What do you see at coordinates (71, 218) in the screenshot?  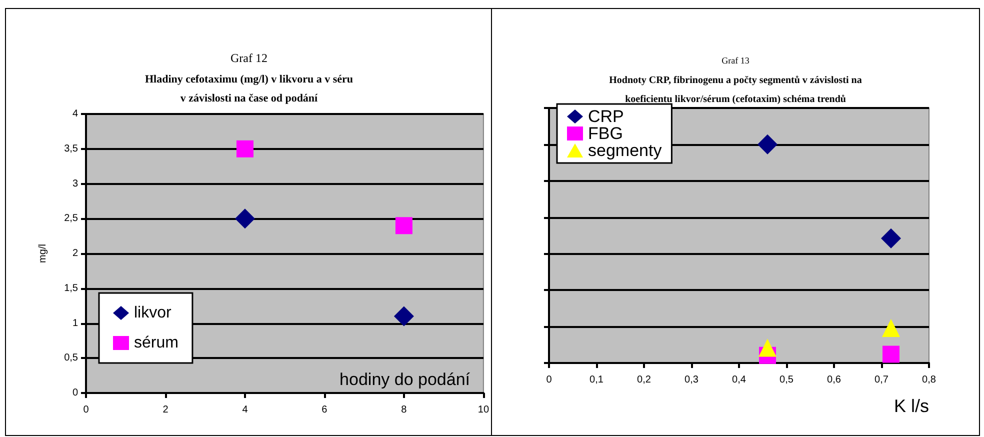 I see `y-tick-label: 2,5` at bounding box center [71, 218].